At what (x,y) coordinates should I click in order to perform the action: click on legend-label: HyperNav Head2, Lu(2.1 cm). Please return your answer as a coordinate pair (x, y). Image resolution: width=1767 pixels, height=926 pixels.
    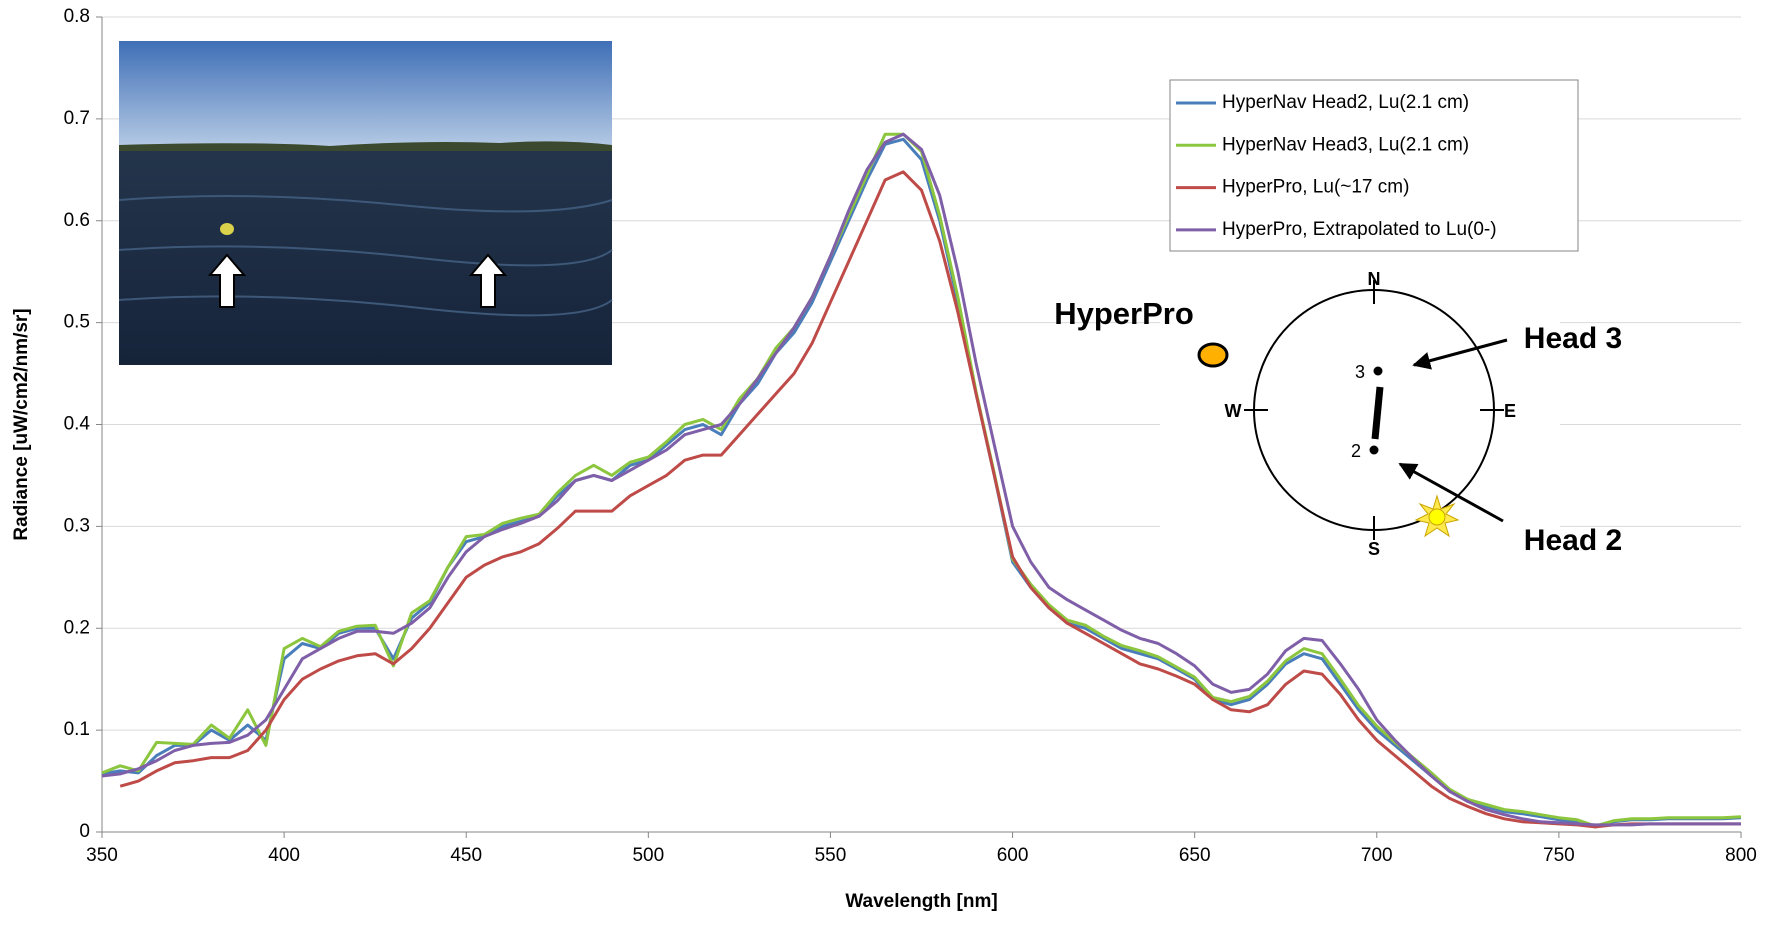
    Looking at the image, I should click on (1345, 102).